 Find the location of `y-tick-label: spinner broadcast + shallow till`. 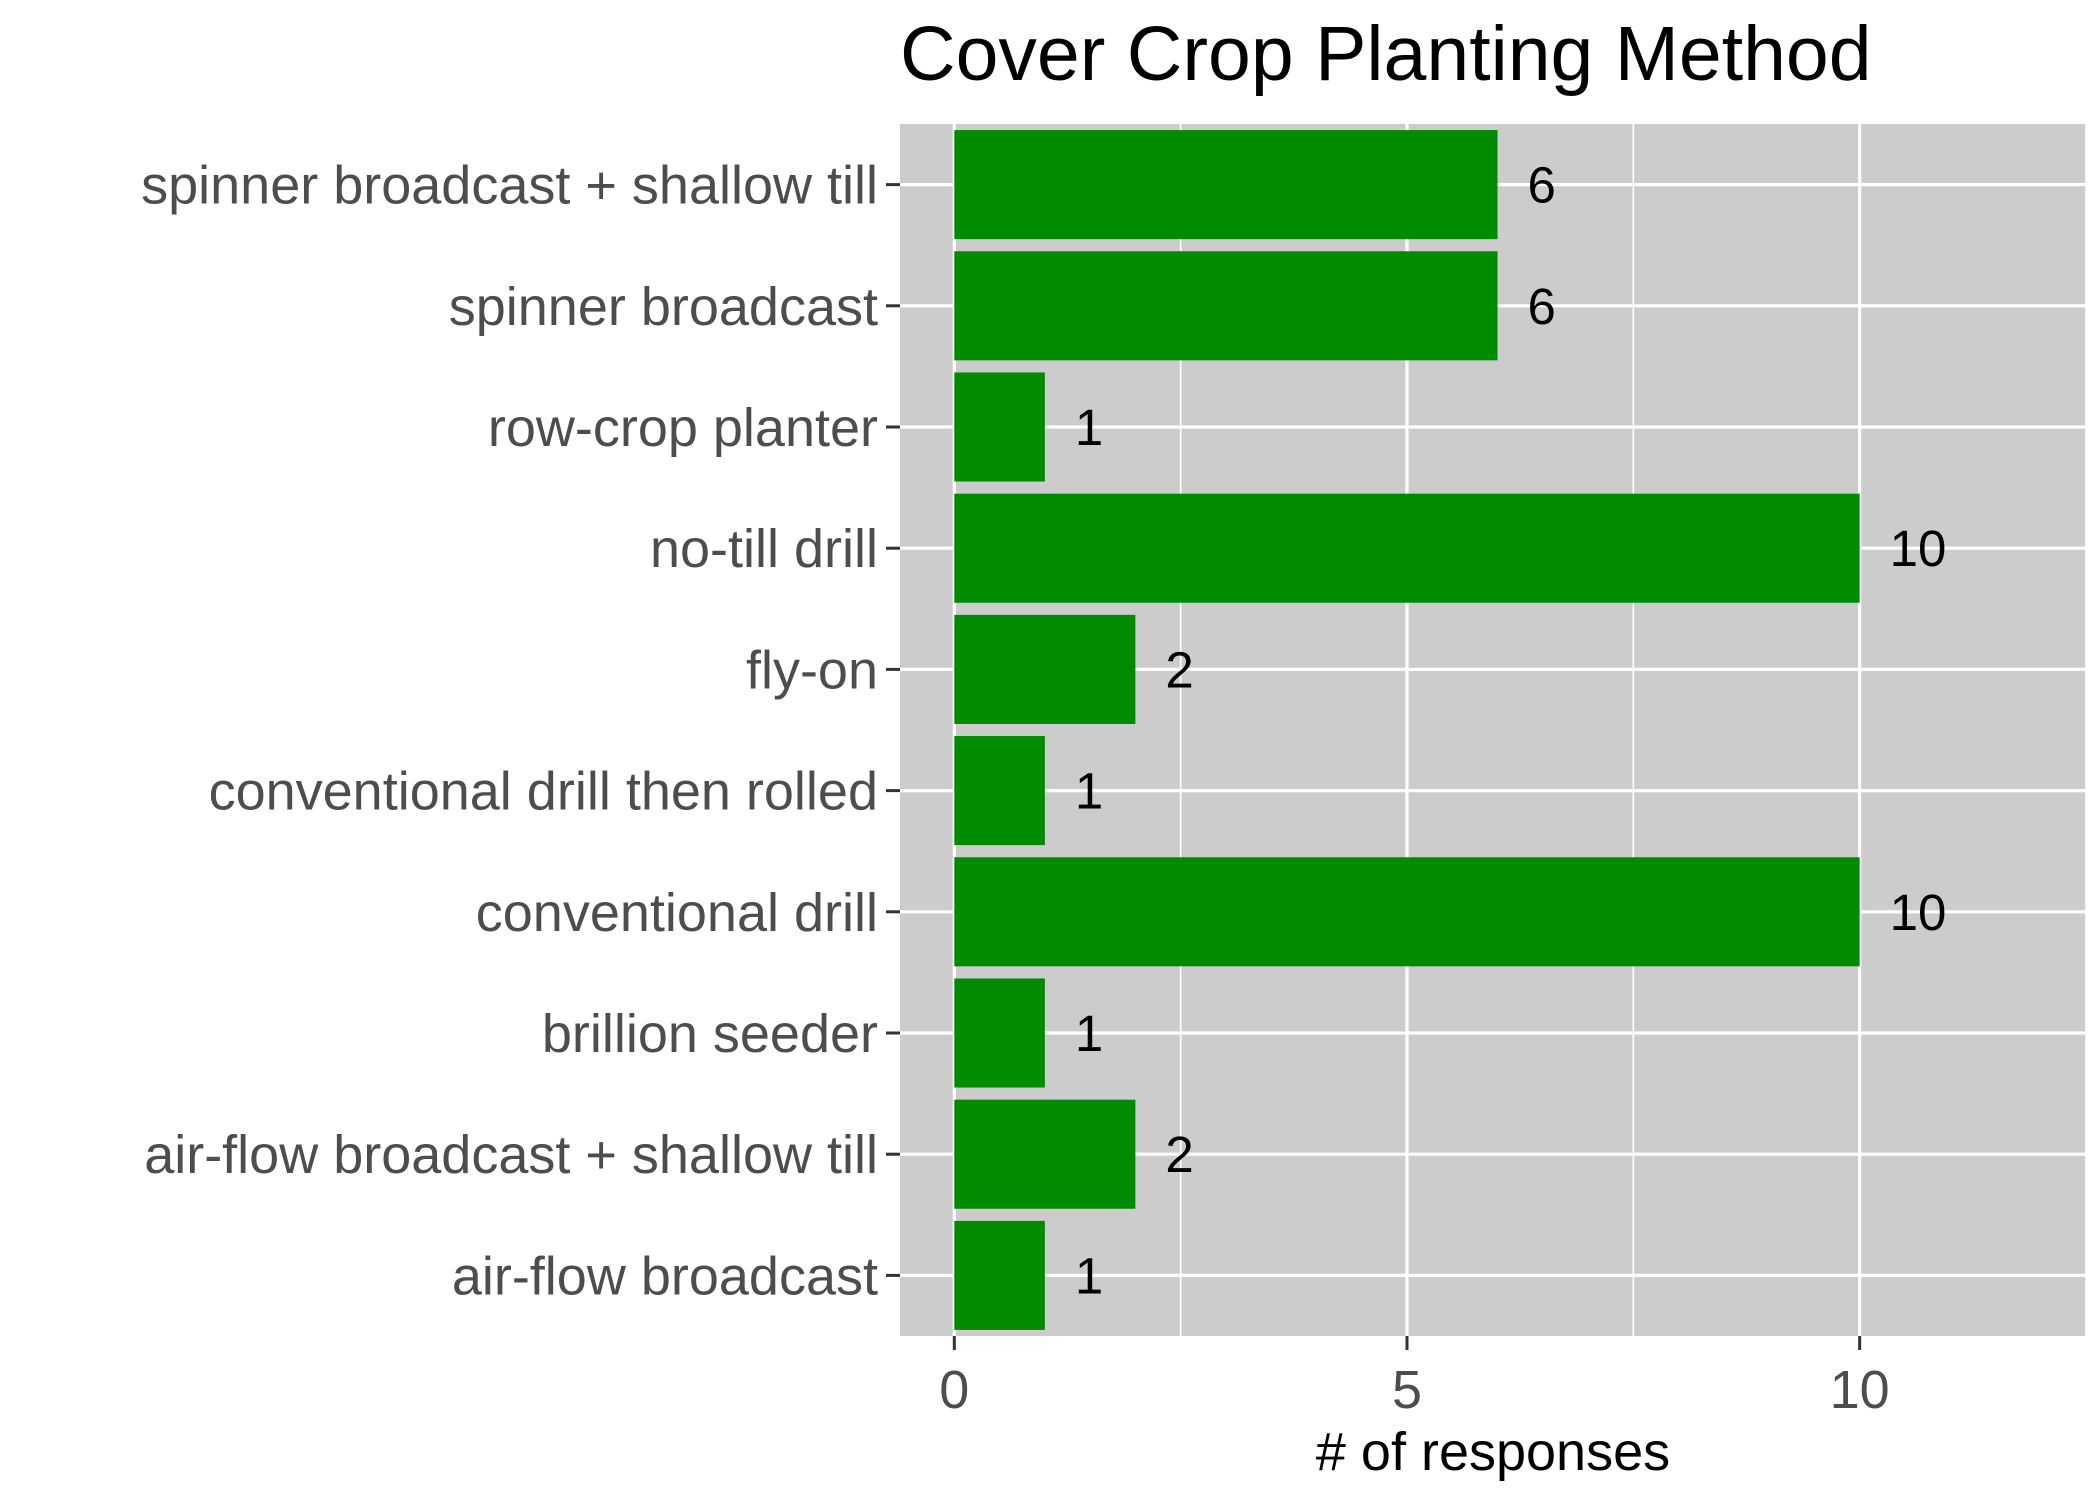

y-tick-label: spinner broadcast + shallow till is located at coordinates (509, 186).